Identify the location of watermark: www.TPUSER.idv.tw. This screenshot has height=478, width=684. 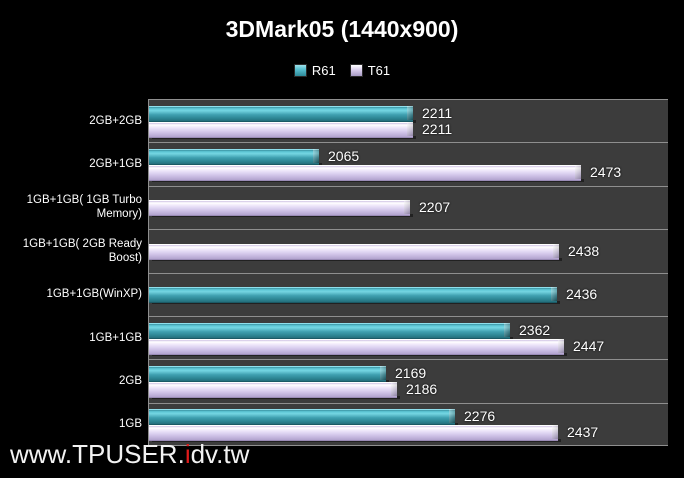
(129, 454).